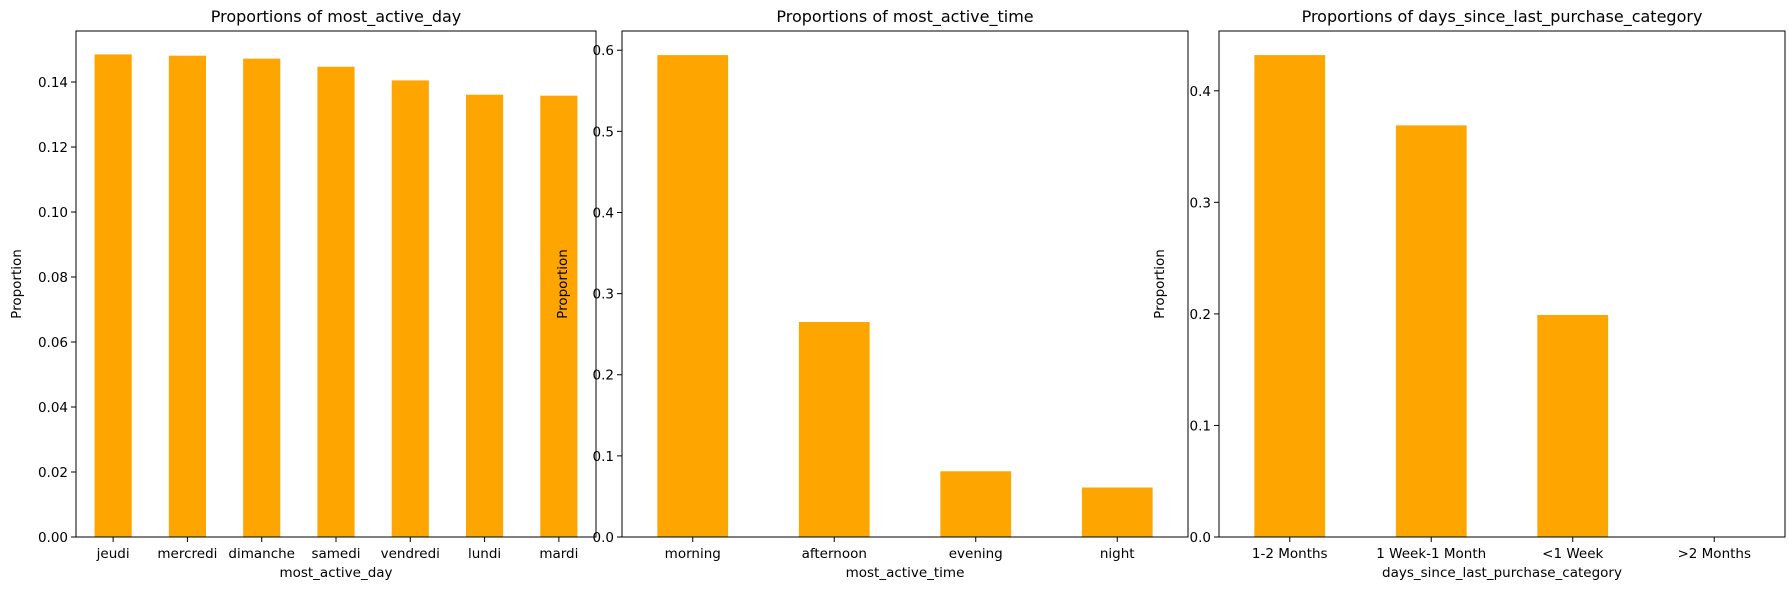 The image size is (1789, 590). I want to click on bar-mardi, so click(559, 316).